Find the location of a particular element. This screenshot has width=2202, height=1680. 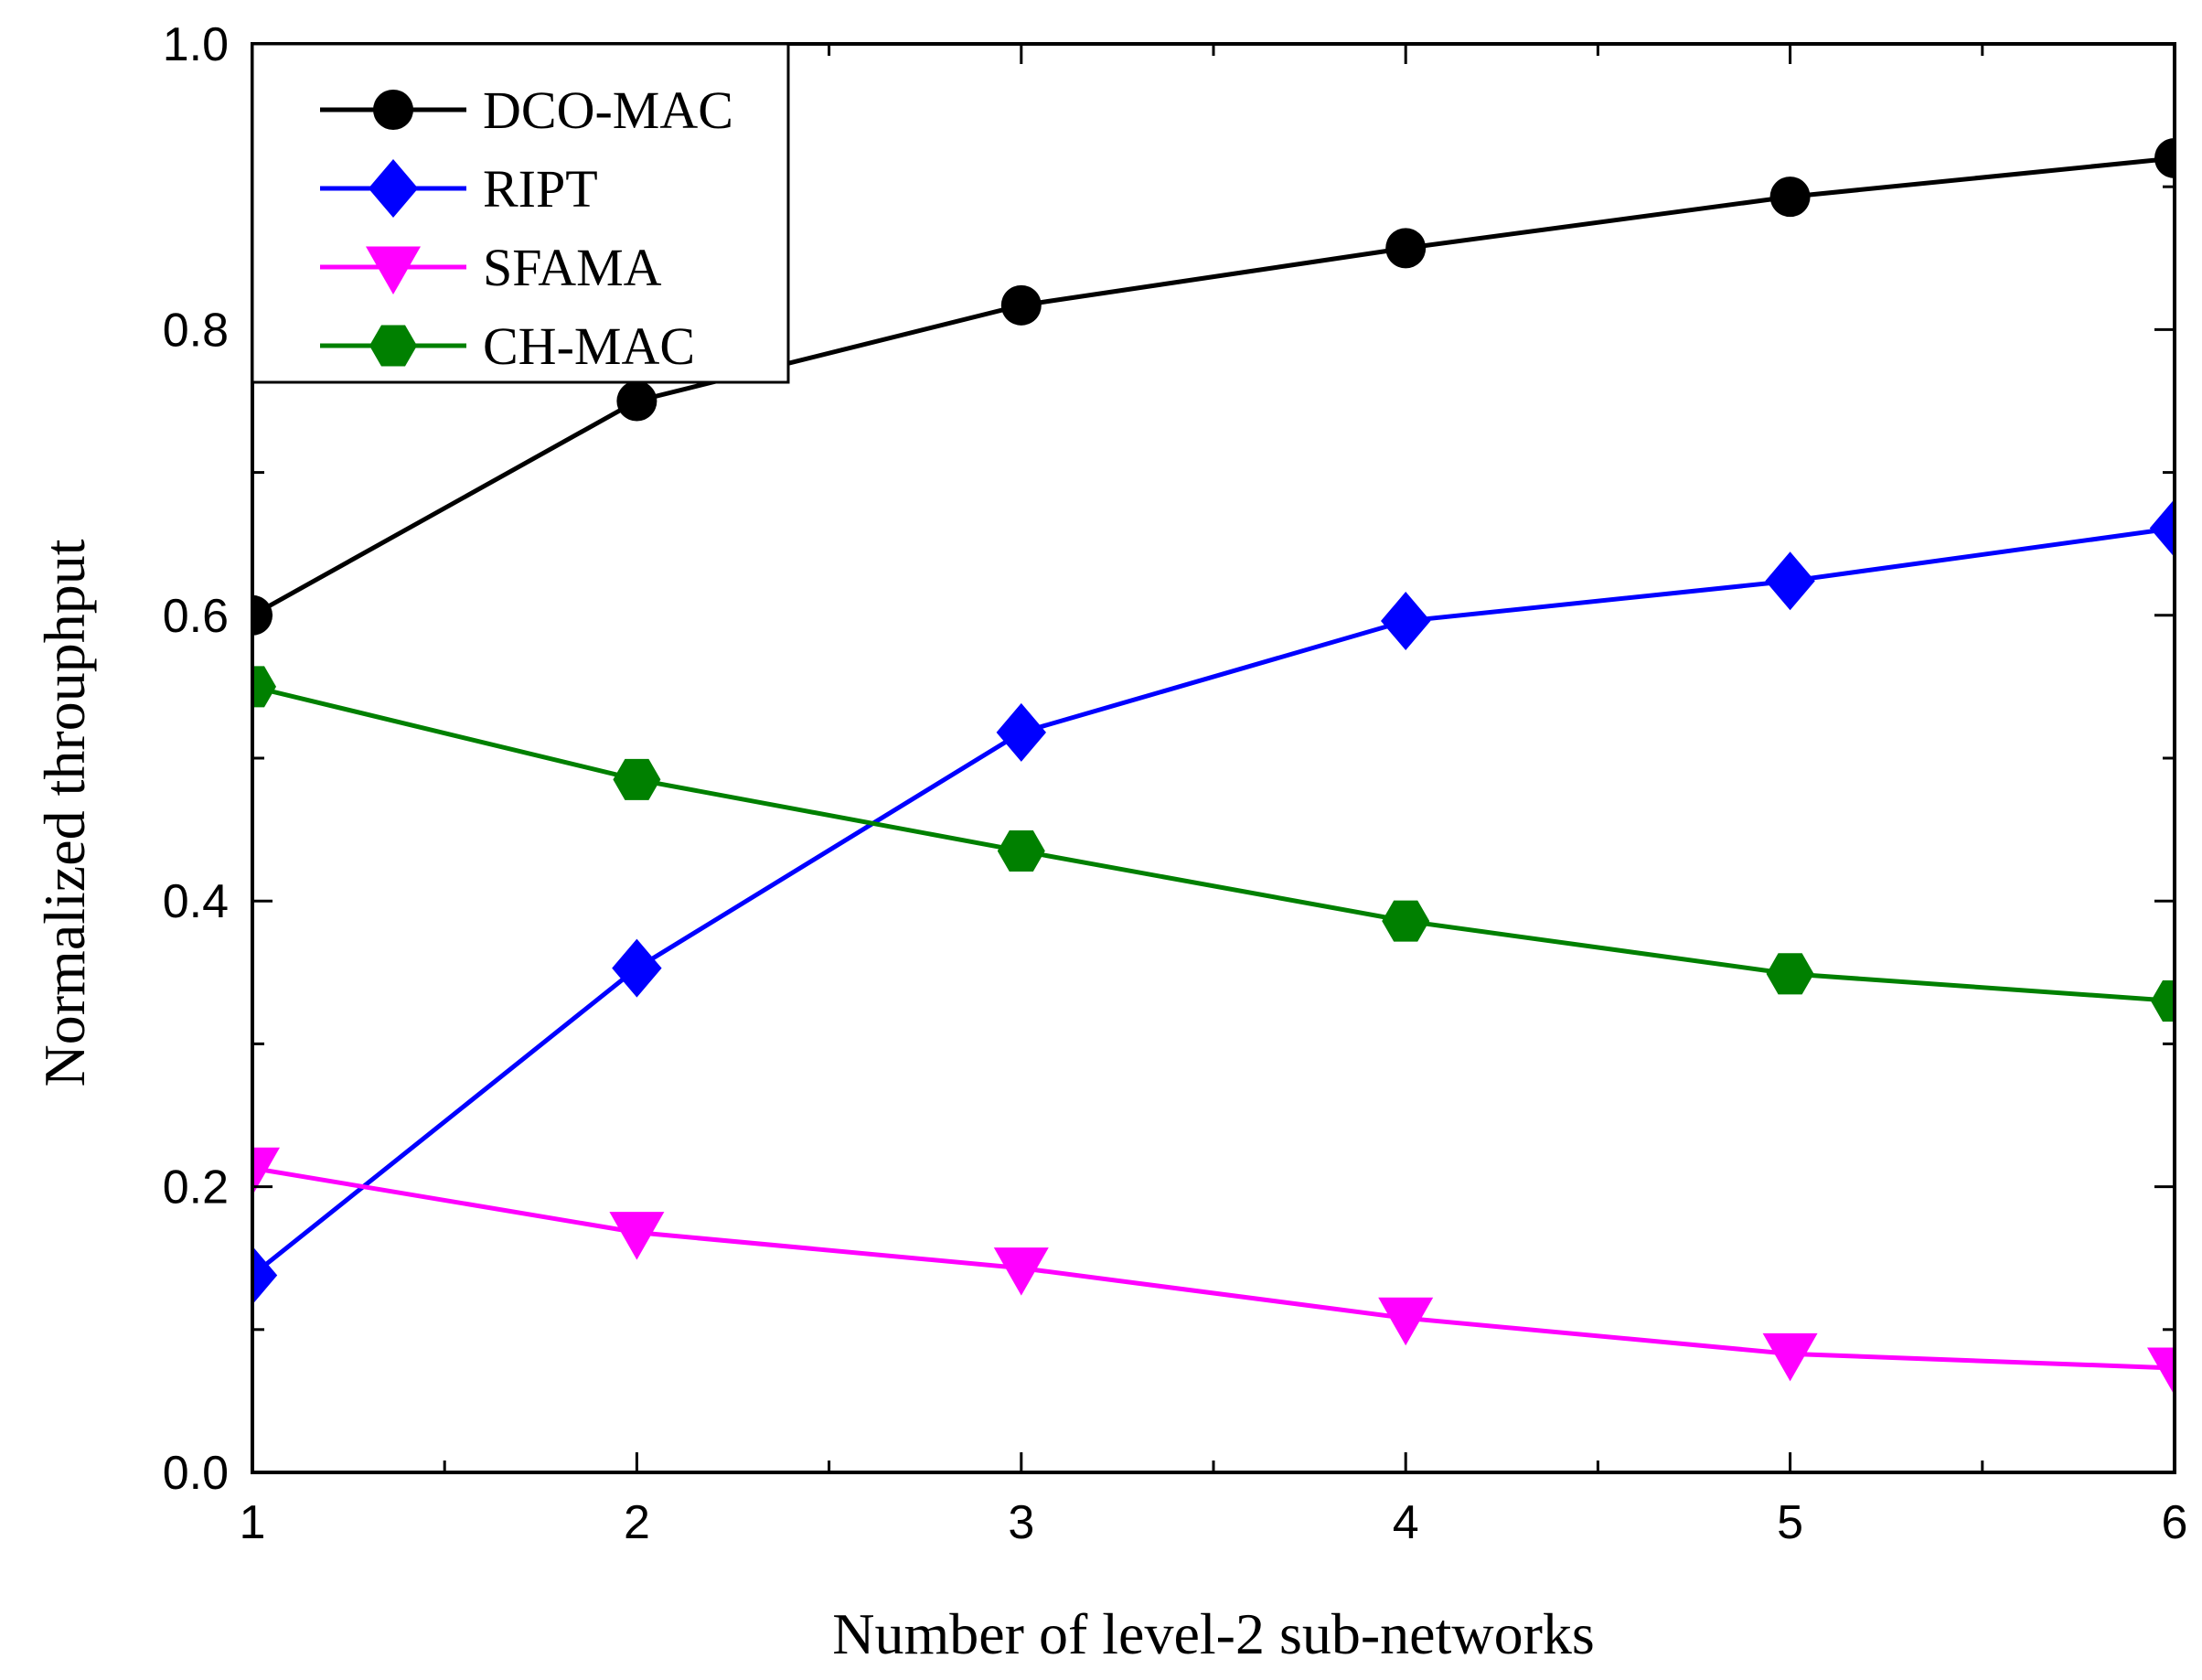

x-tick-label: 2 is located at coordinates (637, 1522).